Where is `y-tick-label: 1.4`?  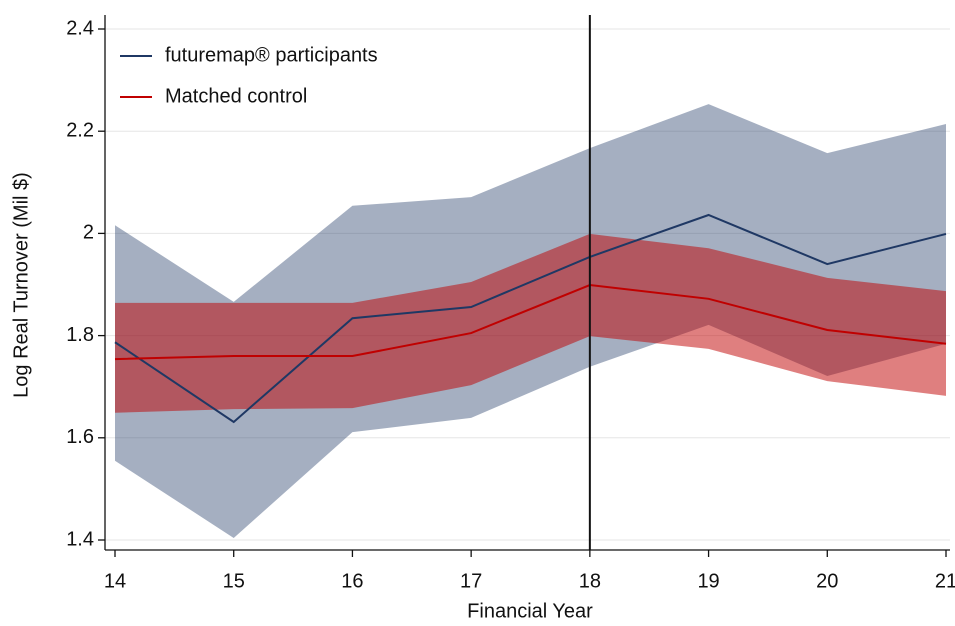
y-tick-label: 1.4 is located at coordinates (80, 539).